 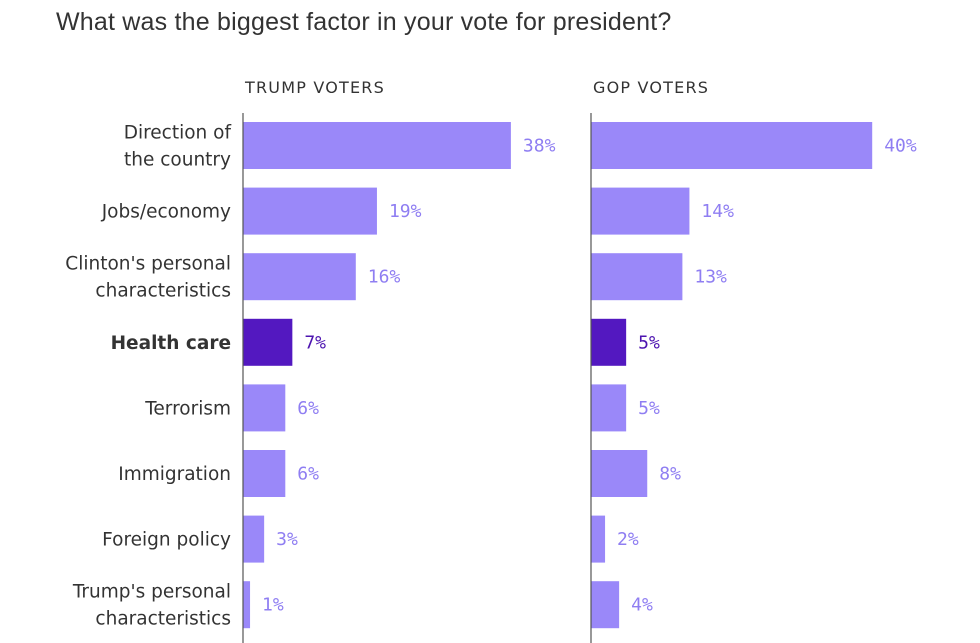 What do you see at coordinates (642, 605) in the screenshot?
I see `value-label-gop-voters-trump-s-personal-characteristics: 4%` at bounding box center [642, 605].